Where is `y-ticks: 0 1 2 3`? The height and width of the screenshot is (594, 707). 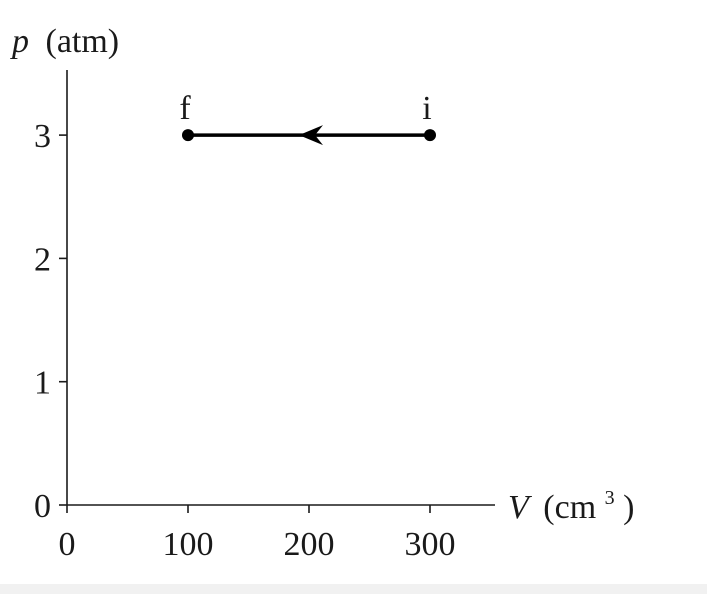
y-ticks: 0 1 2 3 is located at coordinates (50, 321).